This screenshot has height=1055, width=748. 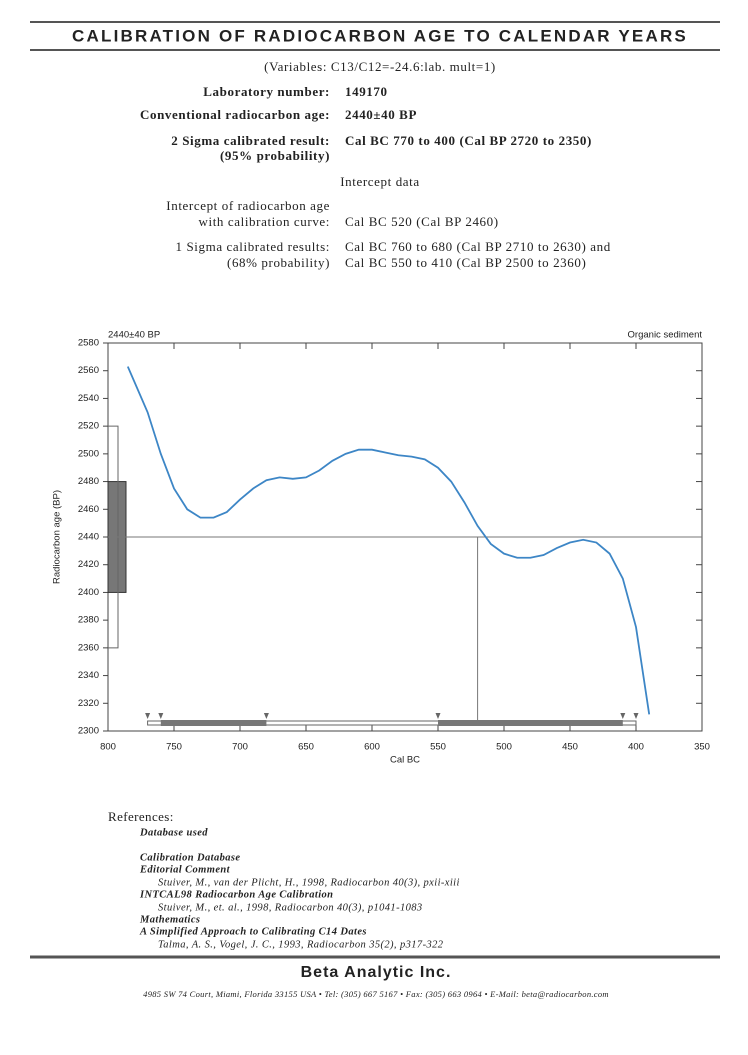 What do you see at coordinates (504, 747) in the screenshot?
I see `x-tick-label: 500` at bounding box center [504, 747].